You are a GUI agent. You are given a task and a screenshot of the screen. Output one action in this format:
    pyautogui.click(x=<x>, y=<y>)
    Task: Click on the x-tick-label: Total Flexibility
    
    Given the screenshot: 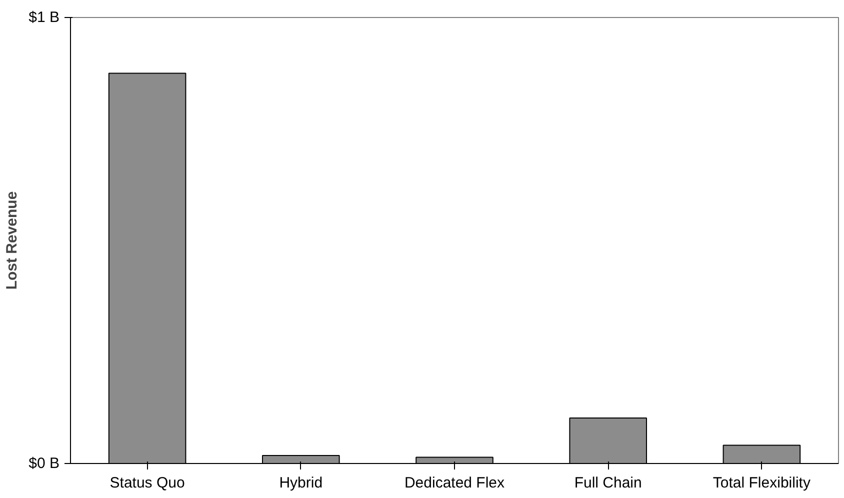 What is the action you would take?
    pyautogui.click(x=761, y=483)
    